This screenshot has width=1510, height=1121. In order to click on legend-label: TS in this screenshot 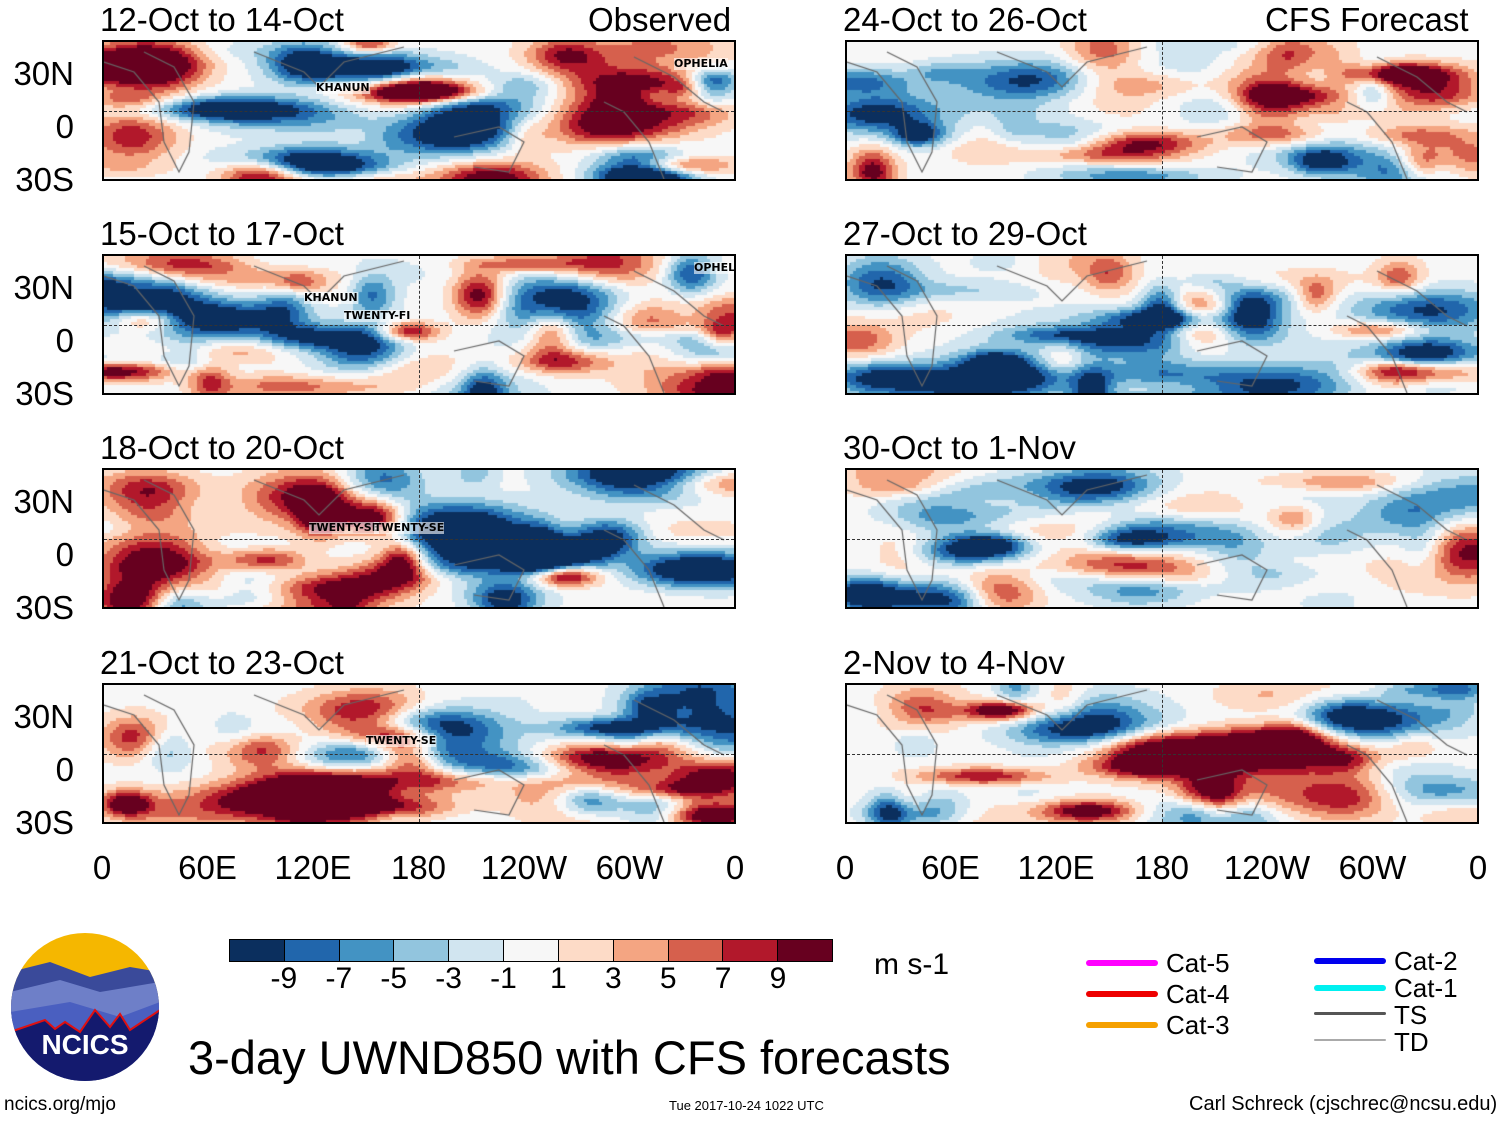, I will do `click(1411, 1015)`.